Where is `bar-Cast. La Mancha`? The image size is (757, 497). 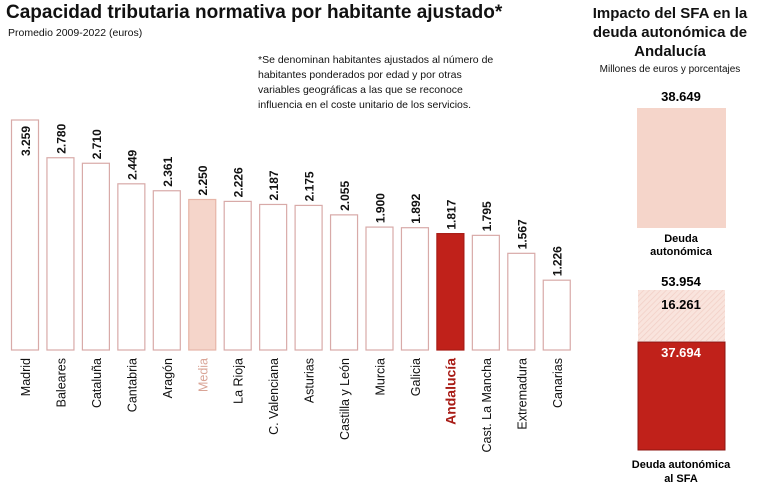 bar-Cast. La Mancha is located at coordinates (485, 292).